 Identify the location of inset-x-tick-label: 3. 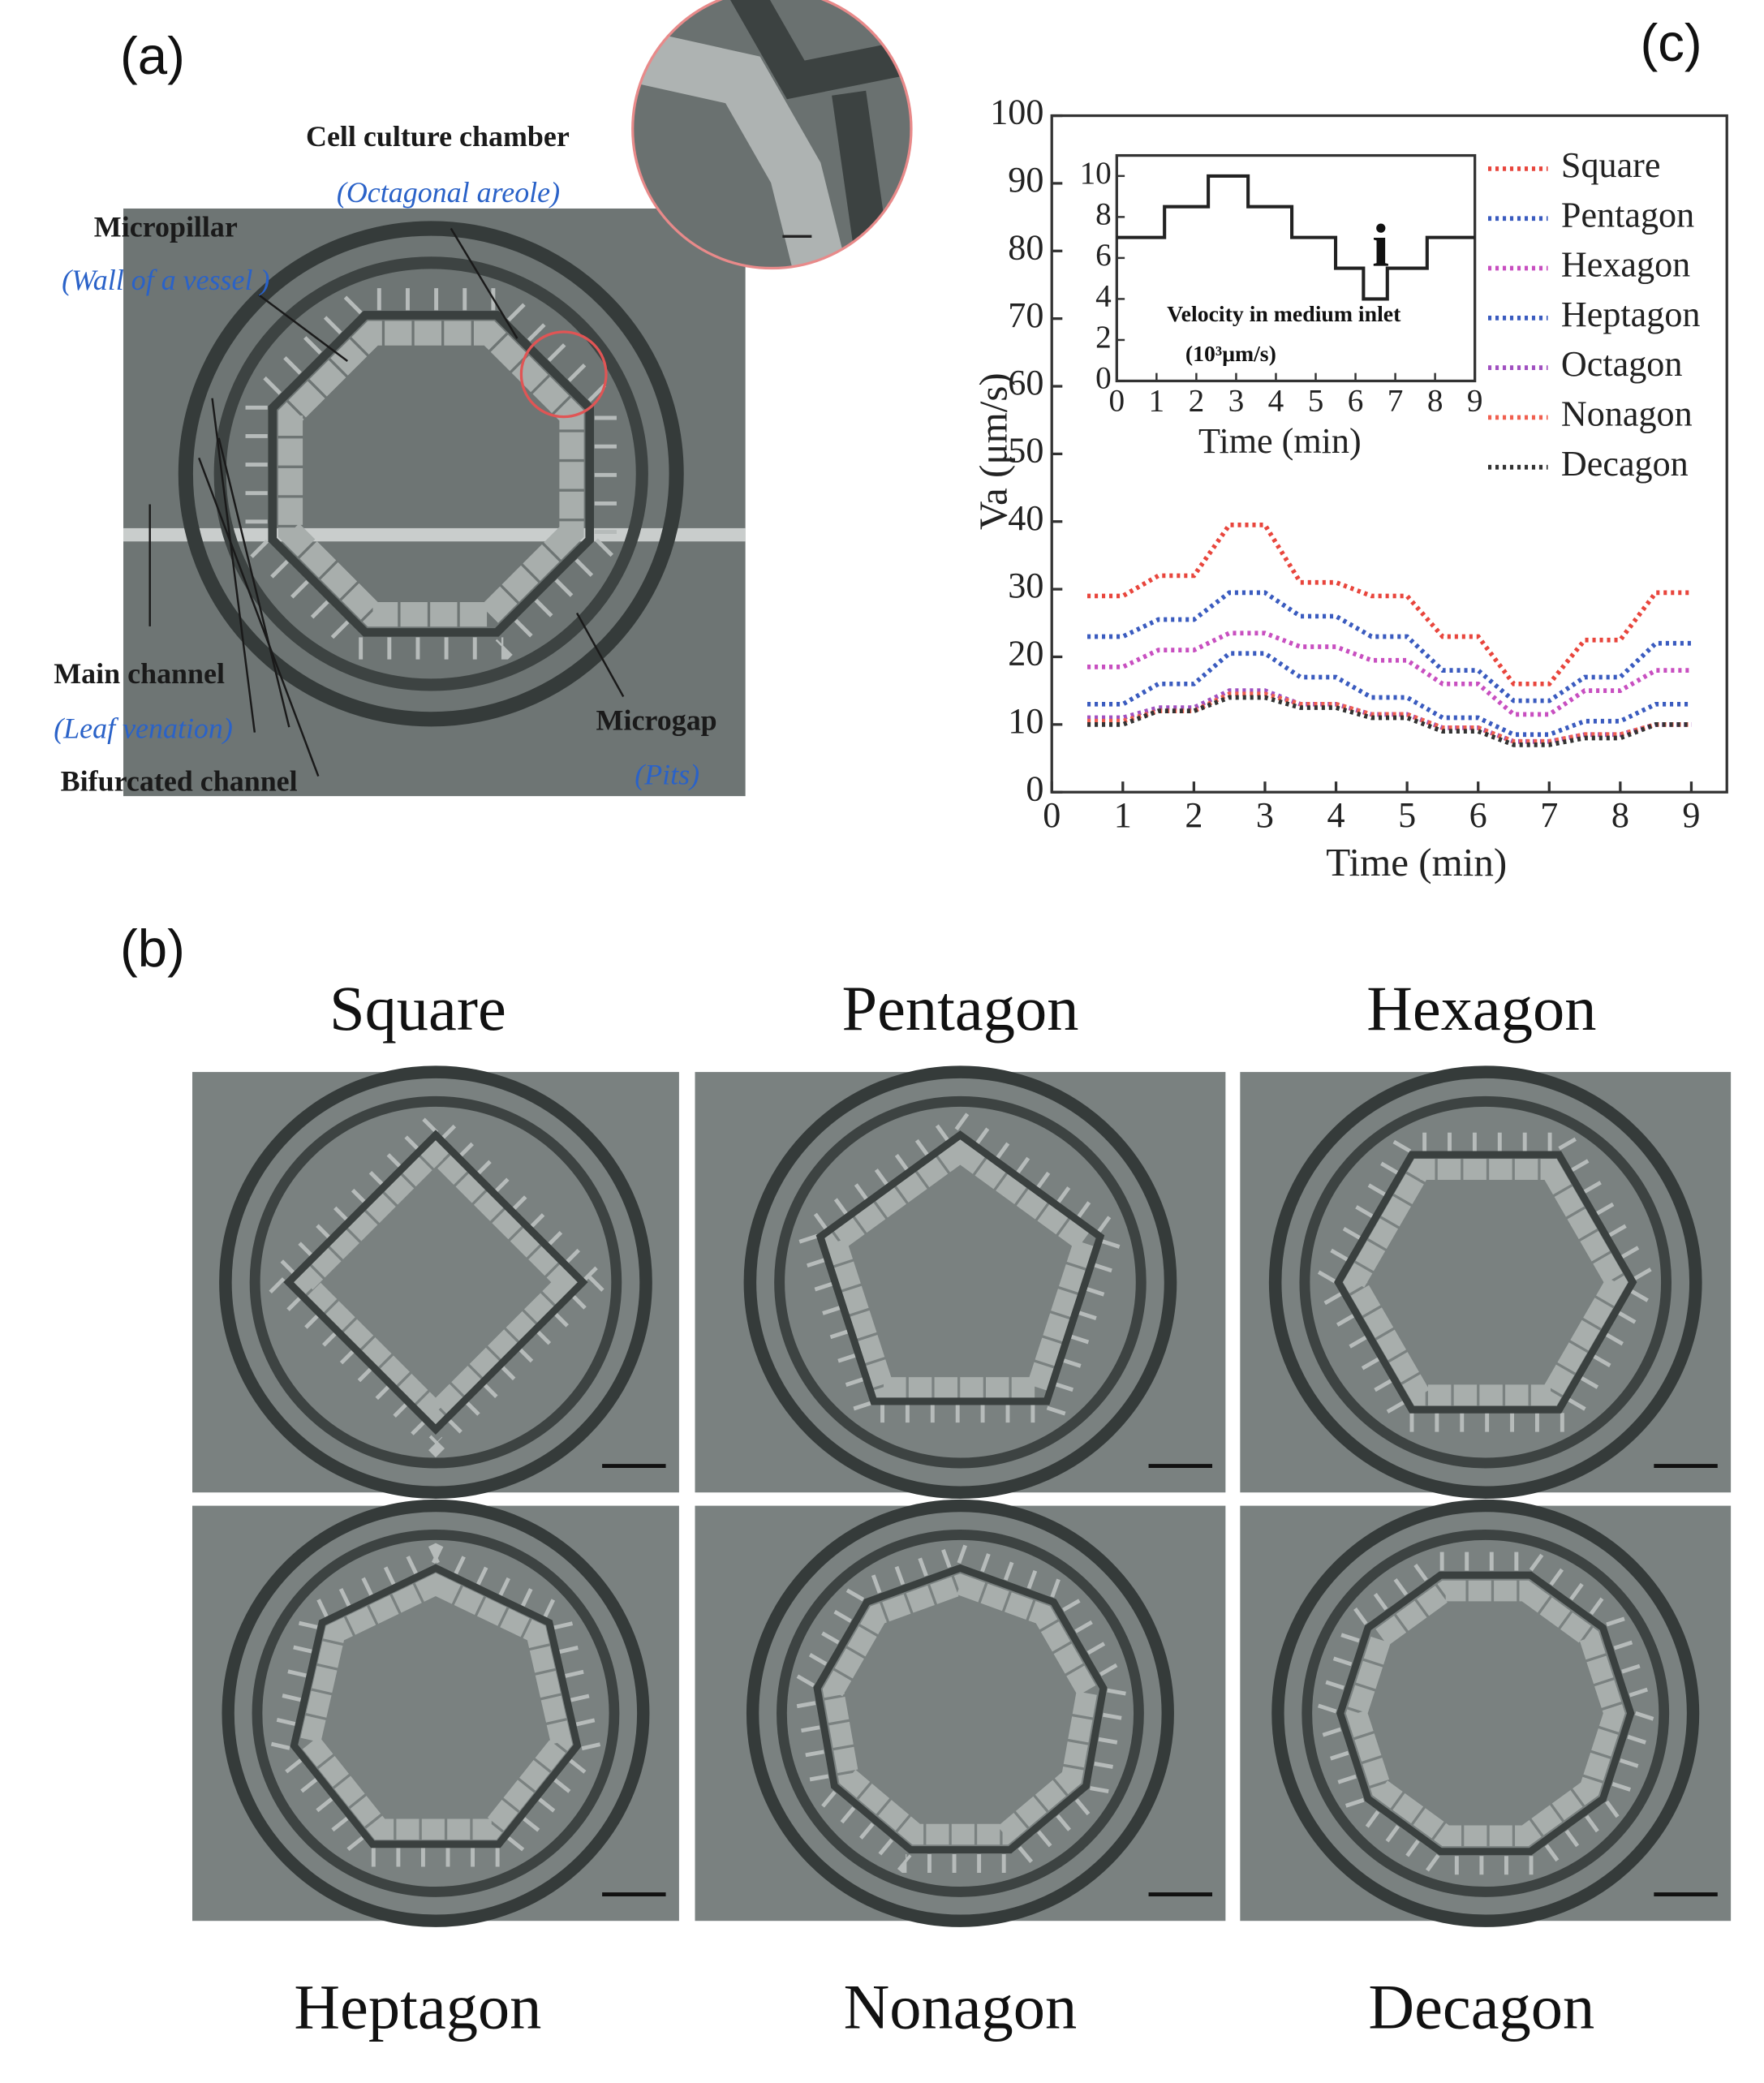
(1236, 400).